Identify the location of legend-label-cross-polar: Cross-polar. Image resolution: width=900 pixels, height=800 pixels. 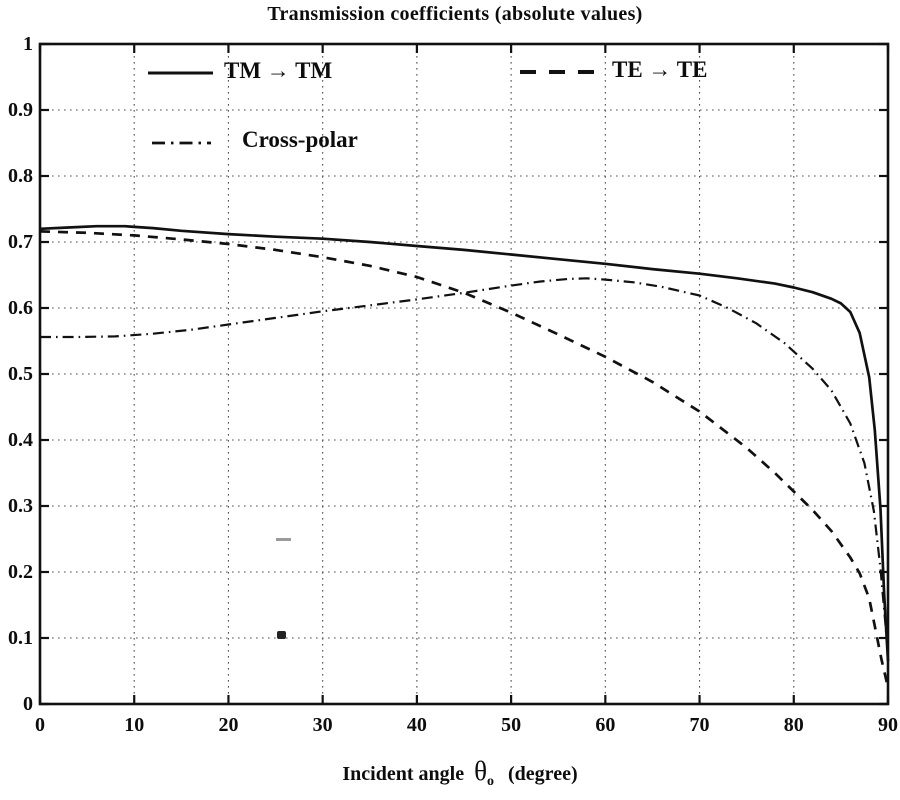
(300, 139).